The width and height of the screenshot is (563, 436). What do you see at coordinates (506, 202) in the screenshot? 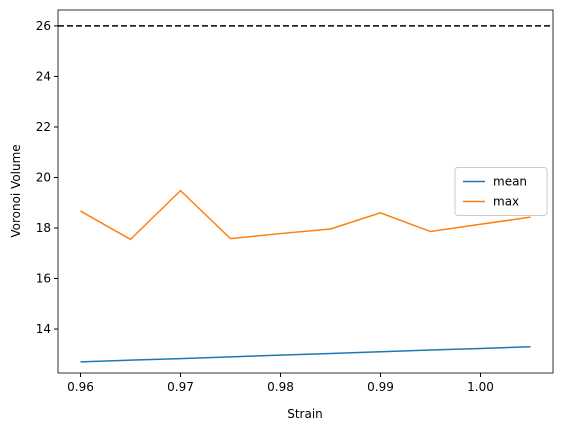
I see `legend-label: max` at bounding box center [506, 202].